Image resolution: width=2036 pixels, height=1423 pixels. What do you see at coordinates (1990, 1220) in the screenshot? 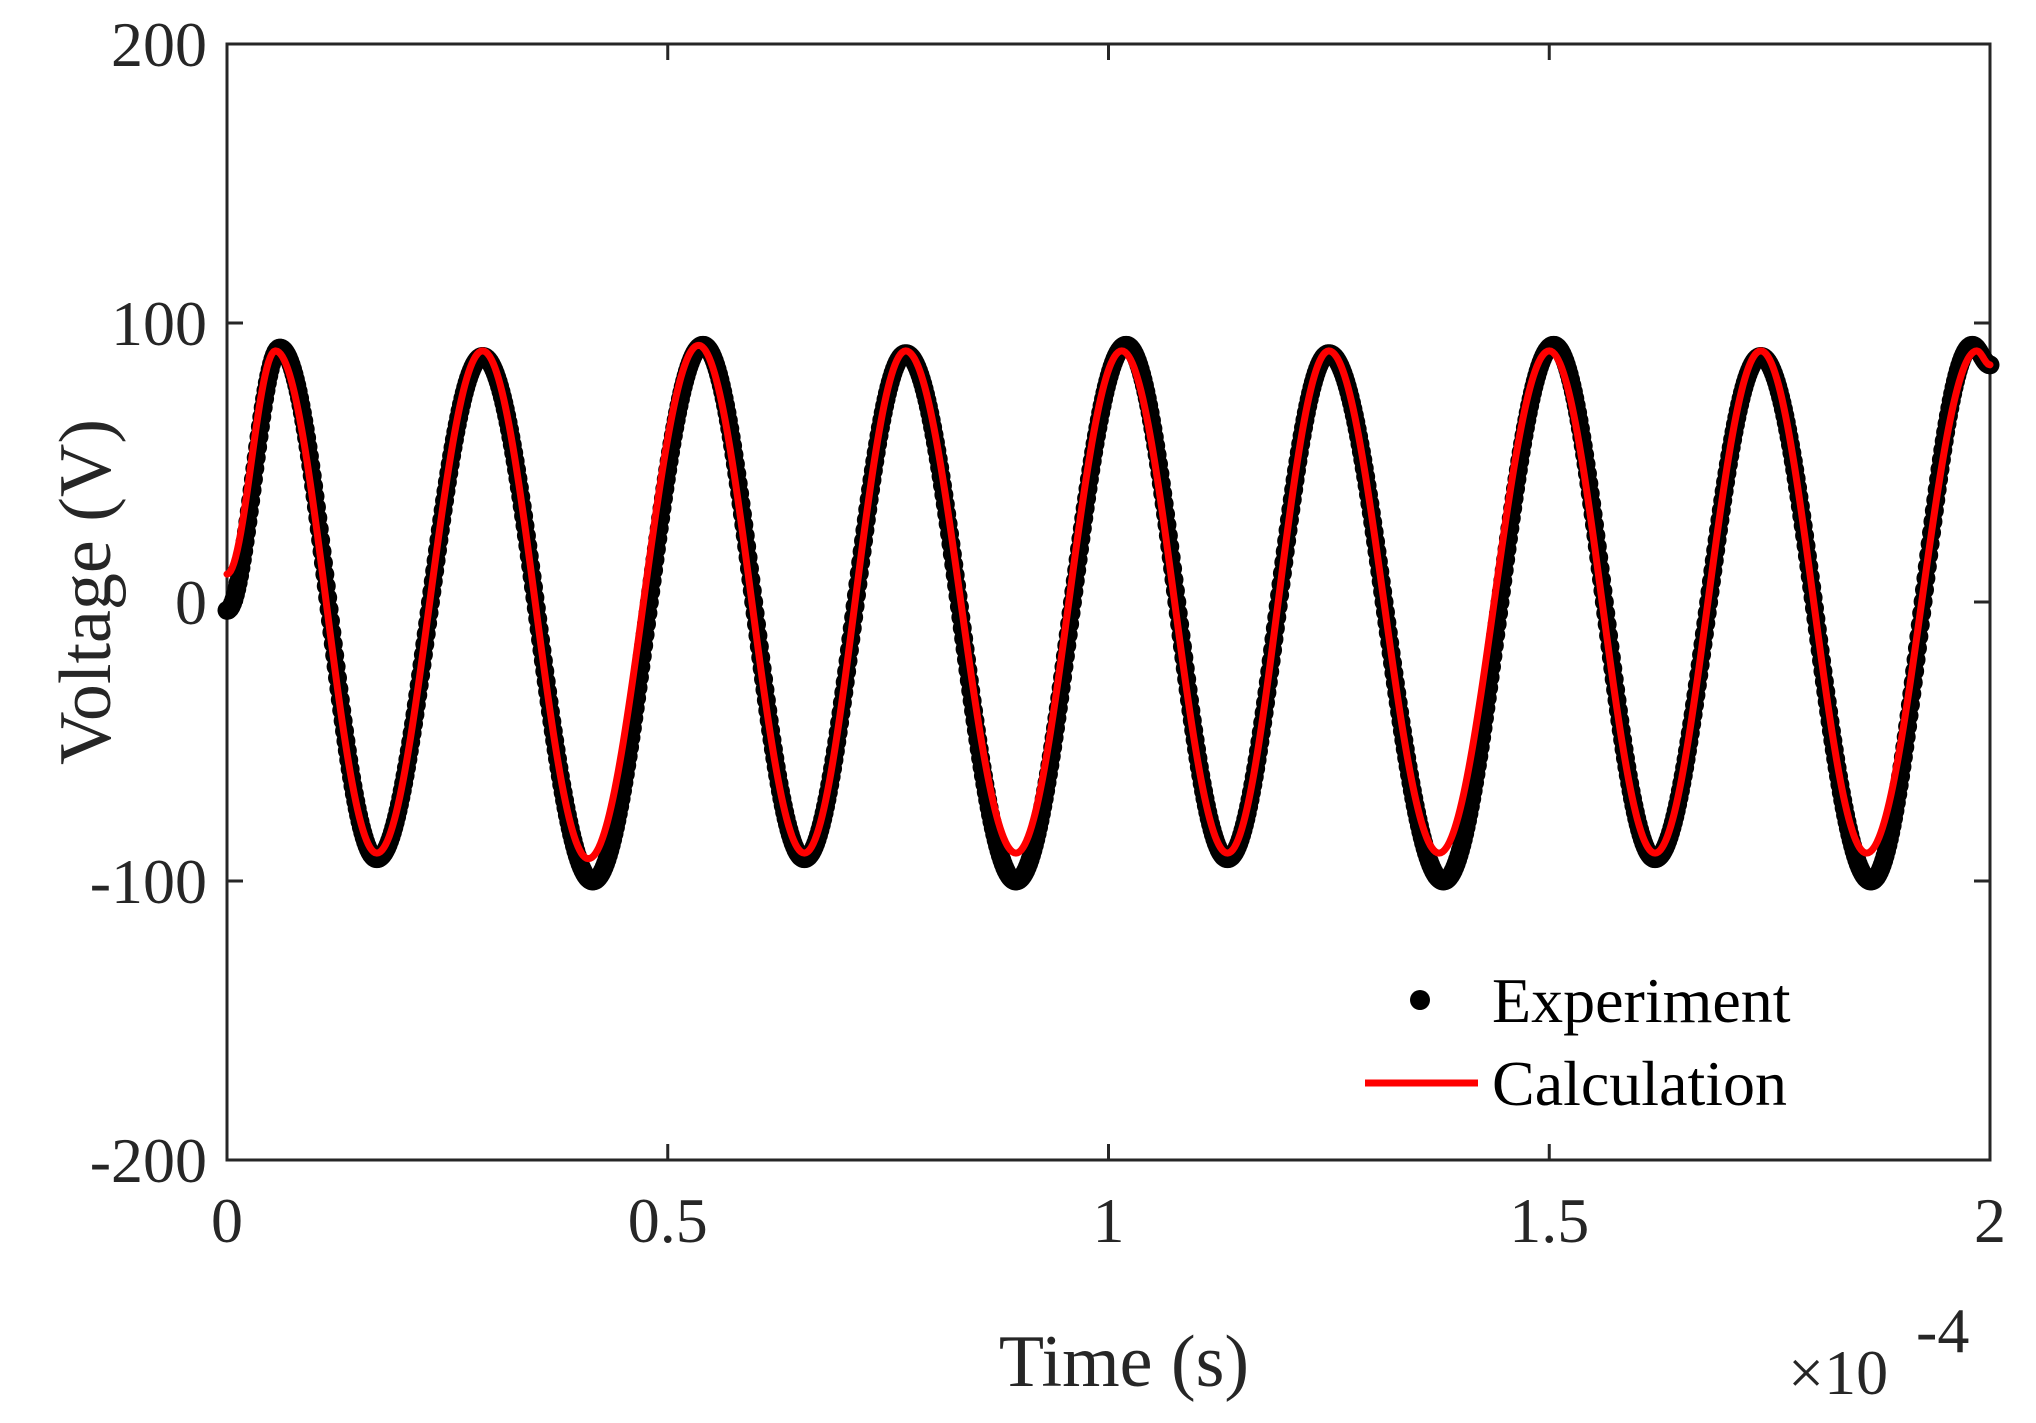
I see `x-tick-label: 2` at bounding box center [1990, 1220].